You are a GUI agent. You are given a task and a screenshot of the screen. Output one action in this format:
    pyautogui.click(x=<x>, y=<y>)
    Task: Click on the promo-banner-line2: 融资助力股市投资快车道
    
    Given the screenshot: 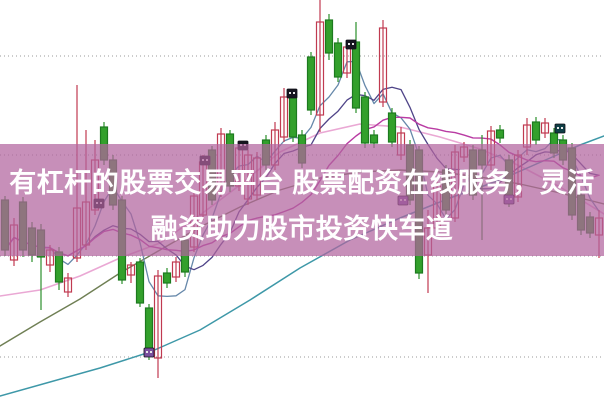 What is the action you would take?
    pyautogui.click(x=302, y=229)
    